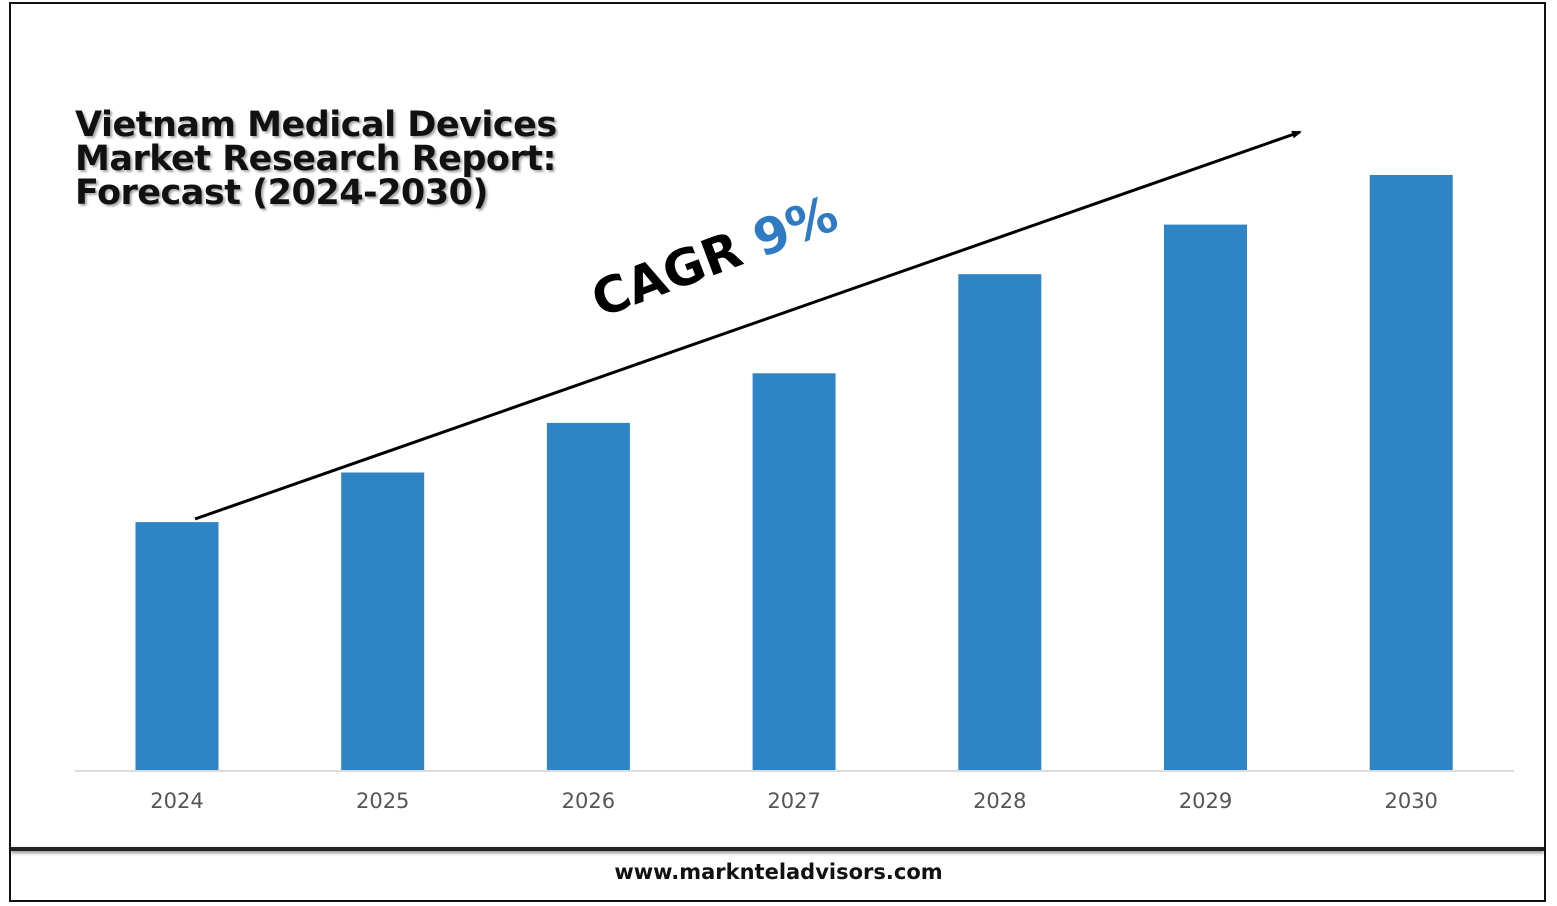  What do you see at coordinates (383, 621) in the screenshot?
I see `bar-2025` at bounding box center [383, 621].